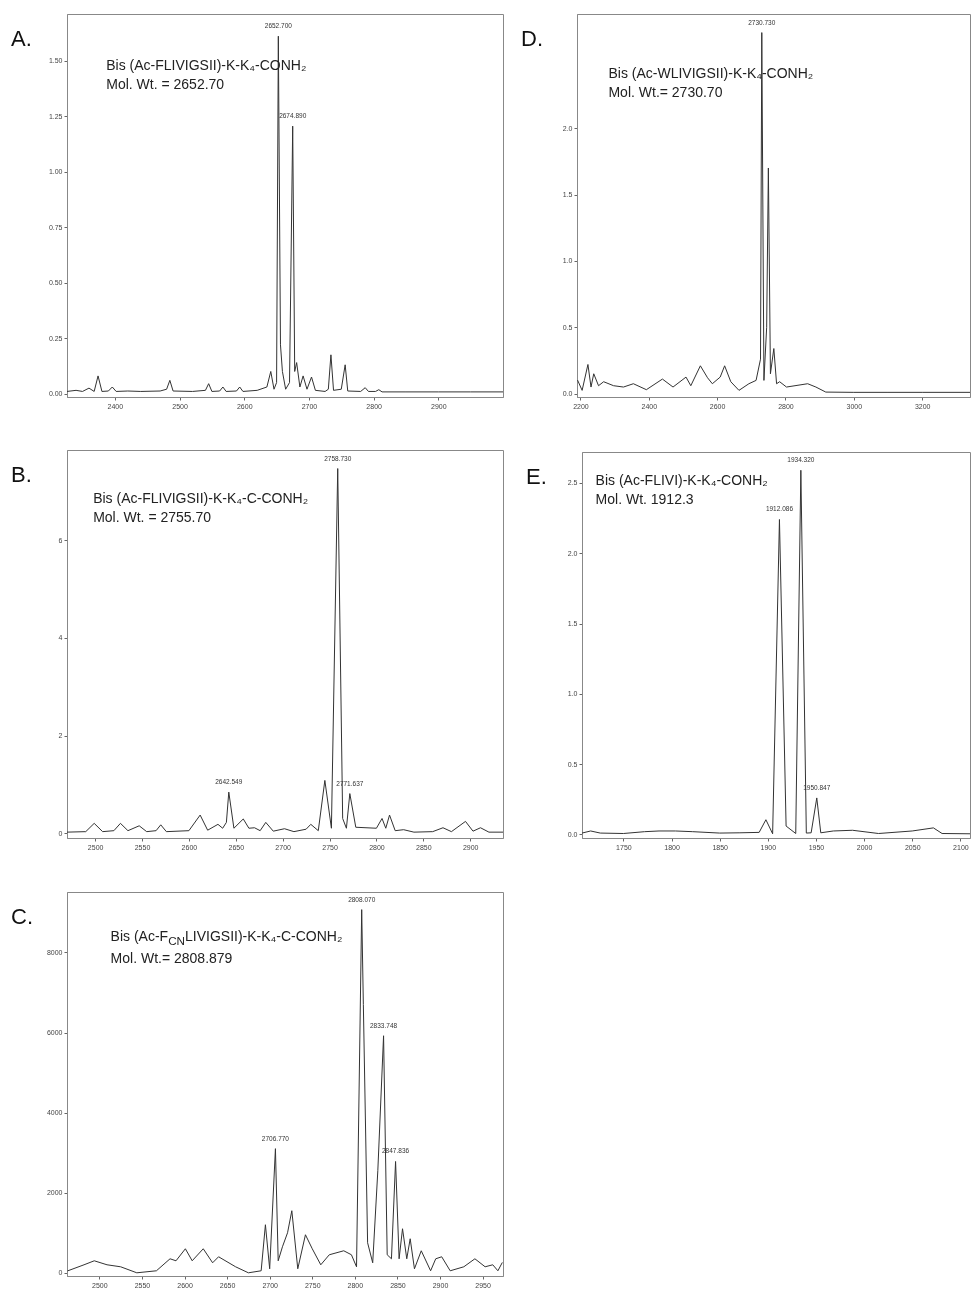 Image resolution: width=974 pixels, height=1302 pixels. What do you see at coordinates (226, 937) in the screenshot?
I see `annotation: Bis (Ac-F$_{CN}$LIVIGSII)-K-K₄-C-CONH₂` at bounding box center [226, 937].